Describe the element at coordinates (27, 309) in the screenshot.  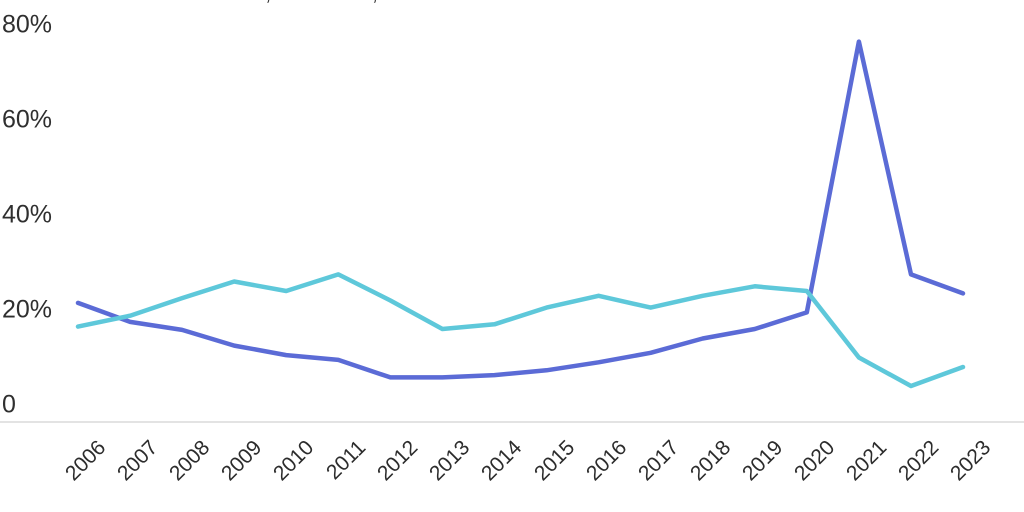
I see `y-tick-label: 20%` at that location.